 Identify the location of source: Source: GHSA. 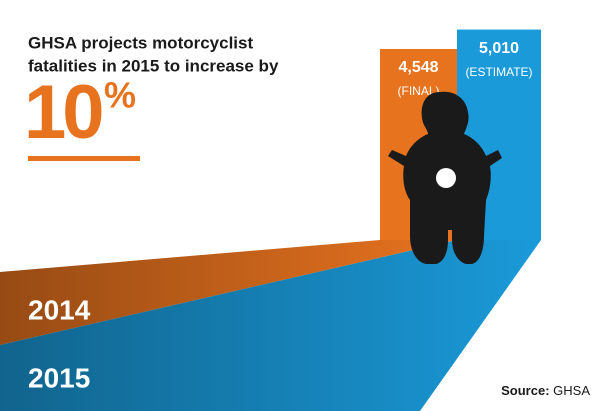
(545, 390).